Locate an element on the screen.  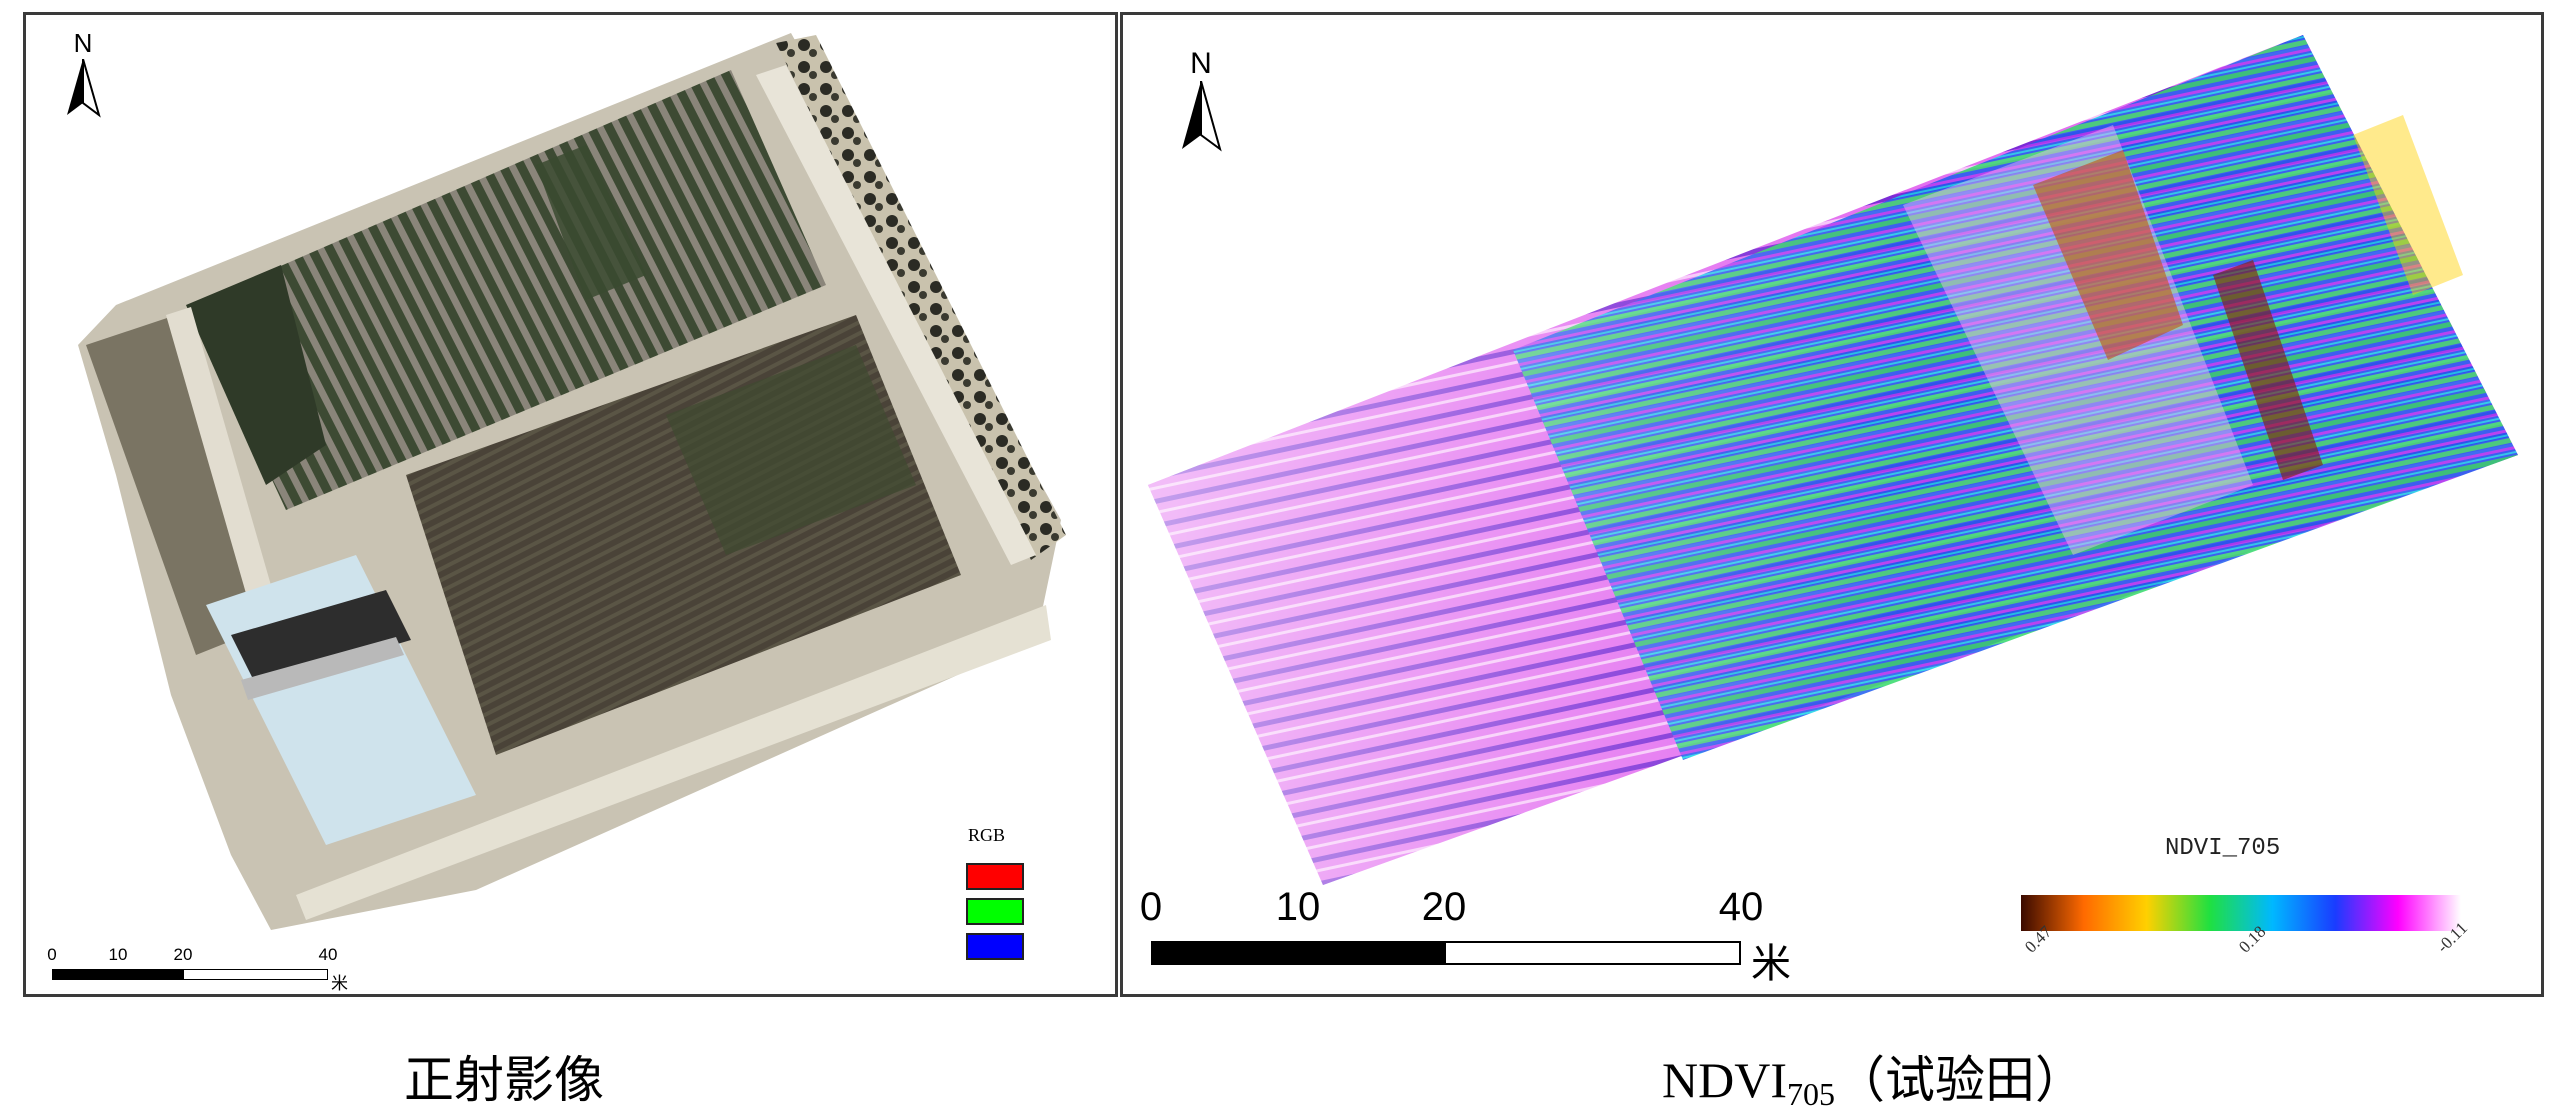
red-band-swatch is located at coordinates (995, 876).